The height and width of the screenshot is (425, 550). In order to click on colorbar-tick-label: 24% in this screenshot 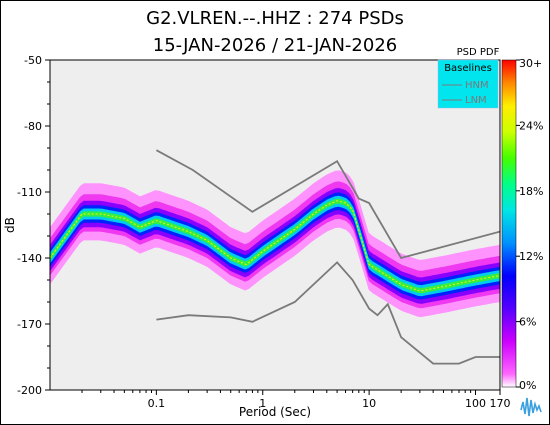, I will do `click(531, 125)`.